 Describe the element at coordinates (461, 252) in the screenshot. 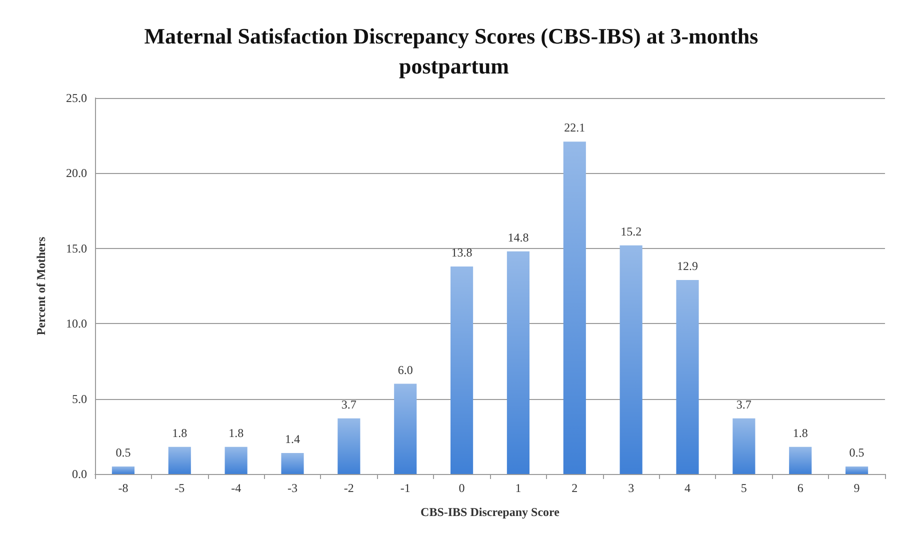

I see `data-label: 13.8` at that location.